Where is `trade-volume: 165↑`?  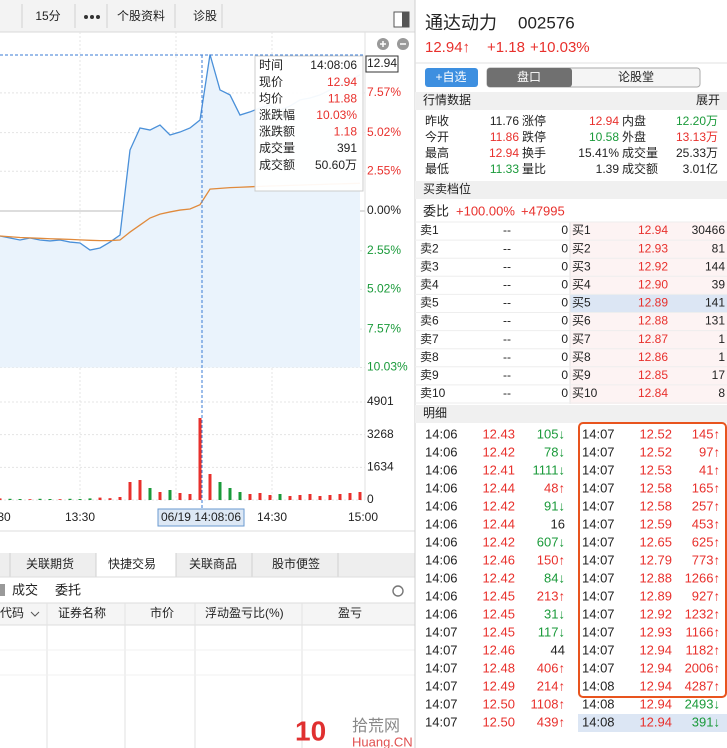
trade-volume: 165↑ is located at coordinates (706, 487).